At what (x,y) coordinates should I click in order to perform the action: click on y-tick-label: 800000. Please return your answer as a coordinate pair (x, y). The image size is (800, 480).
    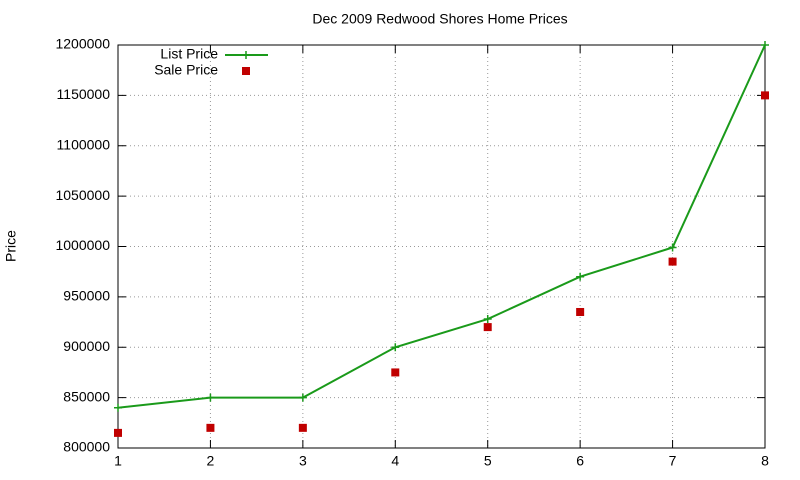
    Looking at the image, I should click on (86, 447).